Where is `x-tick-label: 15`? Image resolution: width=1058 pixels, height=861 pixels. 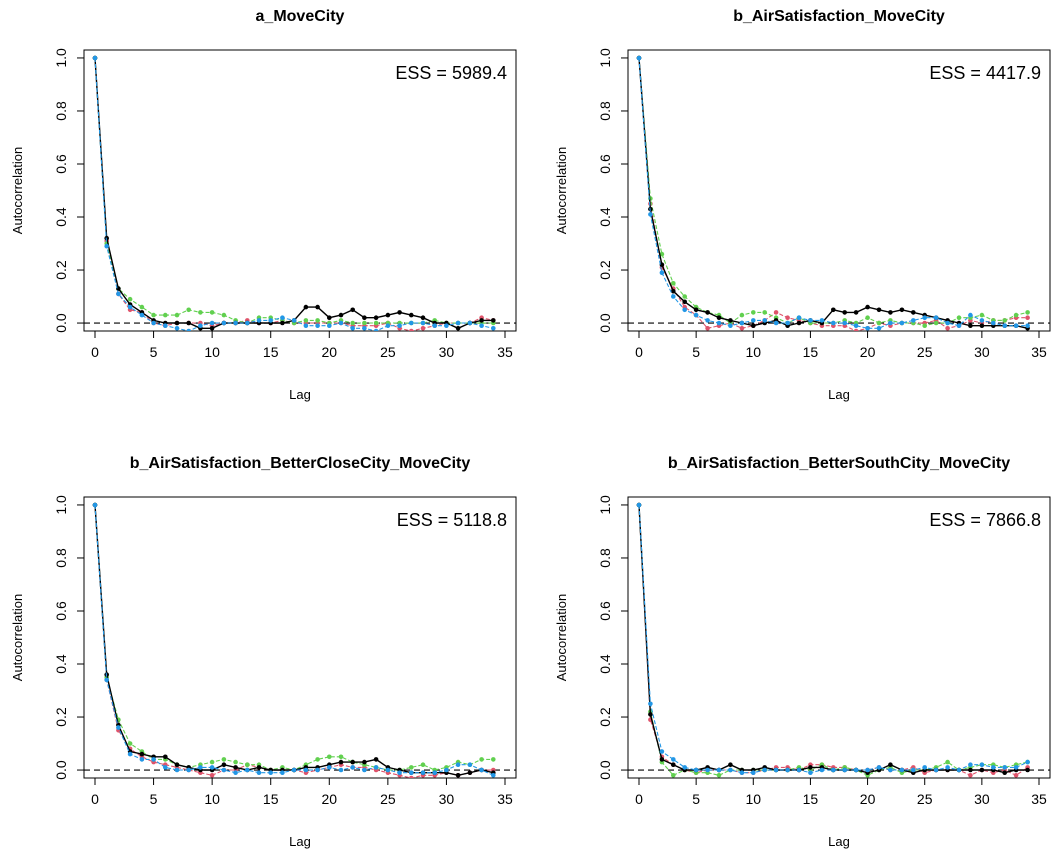
x-tick-label: 15 is located at coordinates (271, 799).